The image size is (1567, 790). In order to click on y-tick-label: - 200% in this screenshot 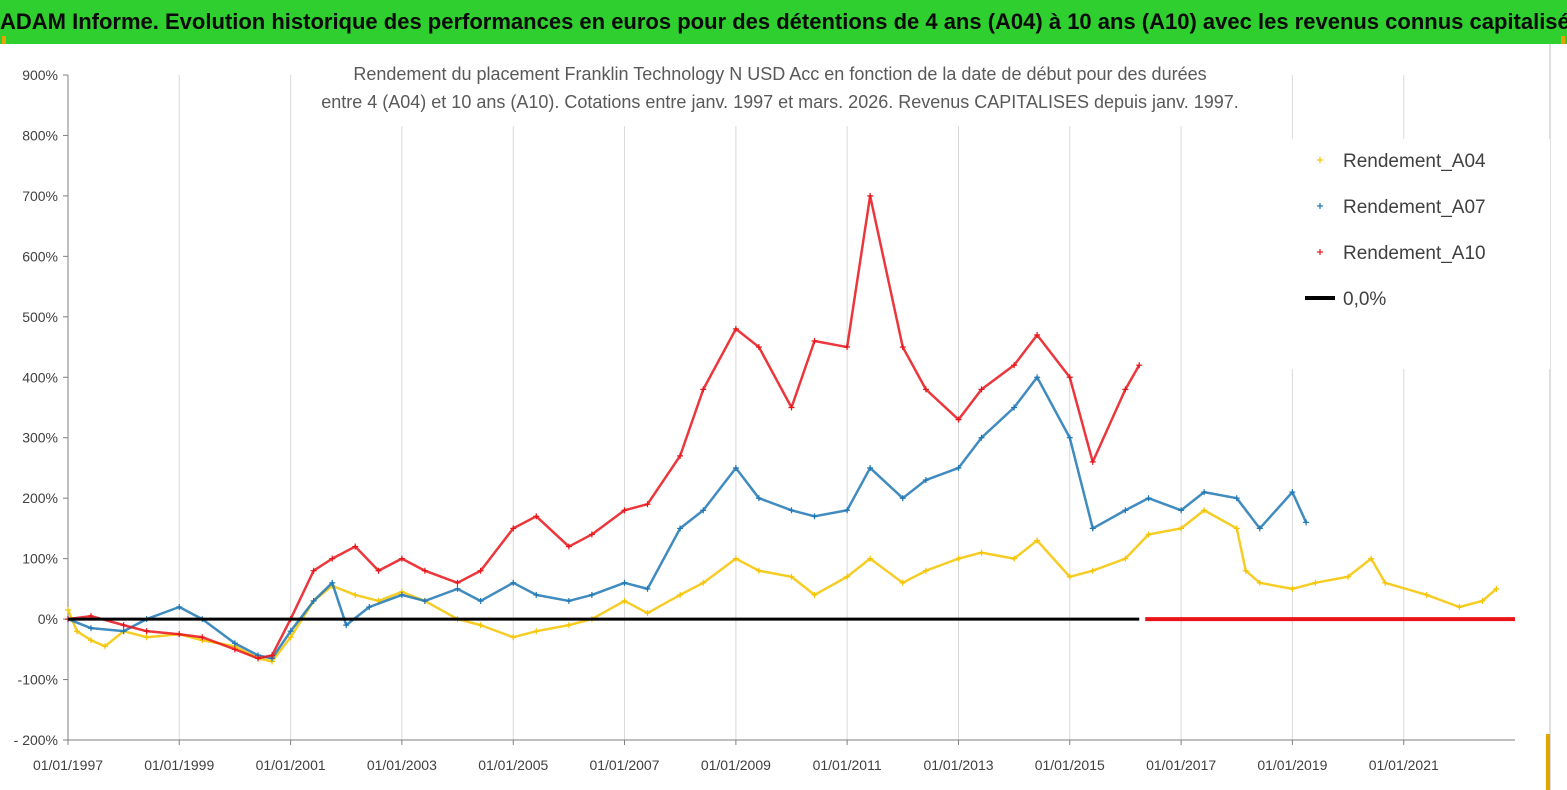, I will do `click(36, 740)`.